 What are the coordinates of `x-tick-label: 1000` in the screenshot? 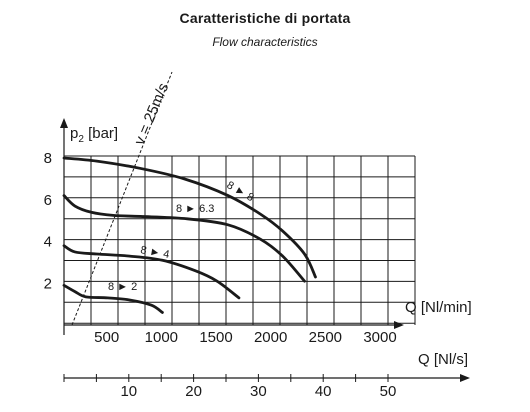 It's located at (161, 337).